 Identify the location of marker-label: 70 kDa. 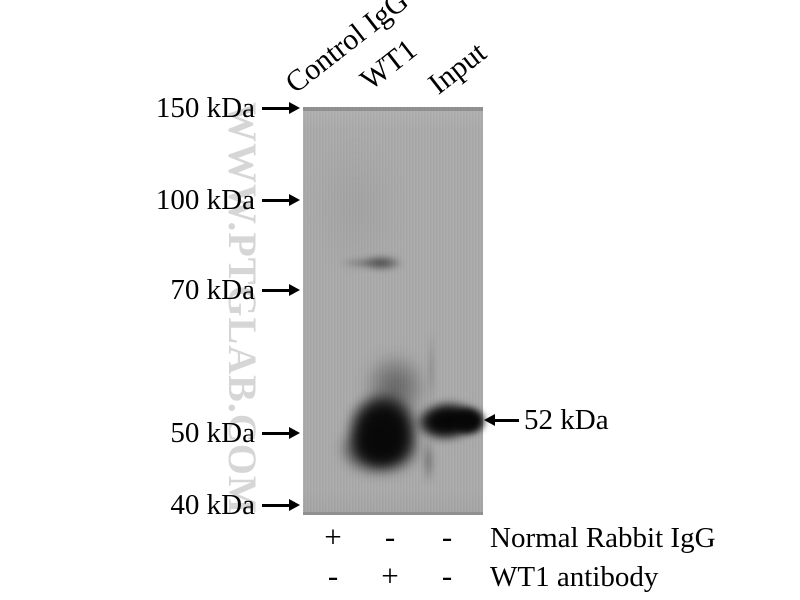
(212, 290).